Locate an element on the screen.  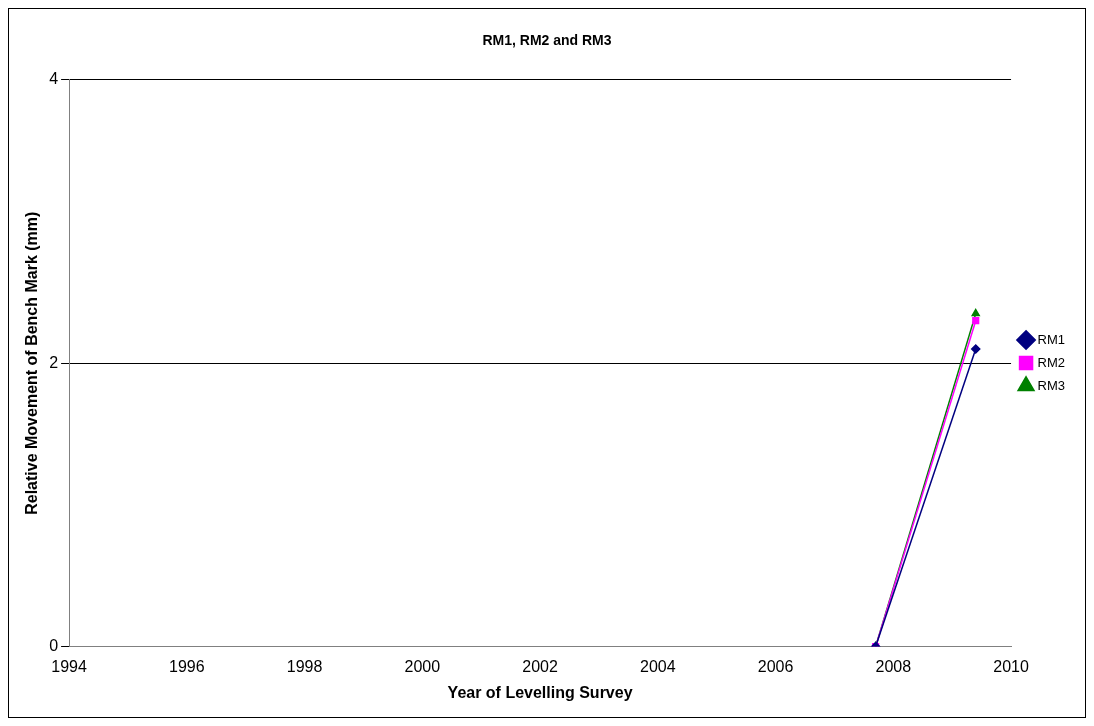
chart-title: RM1, RM2 and RM3 is located at coordinates (547, 40).